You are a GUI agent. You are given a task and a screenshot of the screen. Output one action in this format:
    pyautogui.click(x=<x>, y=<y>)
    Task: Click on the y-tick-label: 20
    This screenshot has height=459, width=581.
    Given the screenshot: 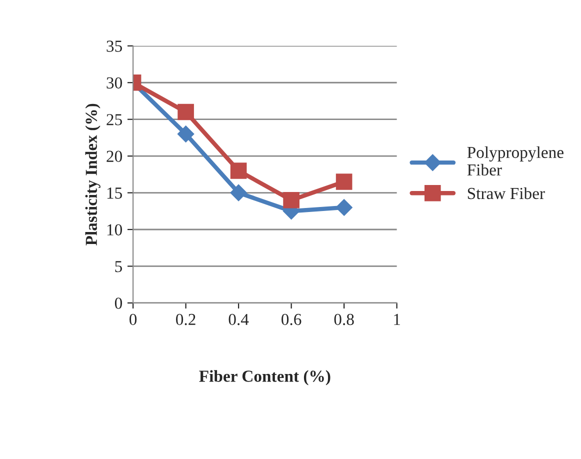 What is the action you would take?
    pyautogui.click(x=114, y=156)
    